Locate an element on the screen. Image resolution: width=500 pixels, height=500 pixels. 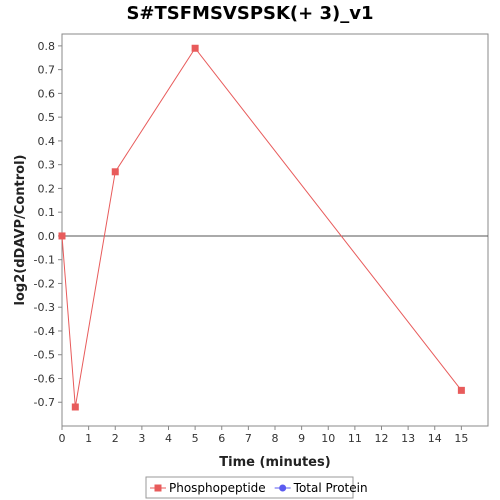
x-tick-label: 2 is located at coordinates (115, 438).